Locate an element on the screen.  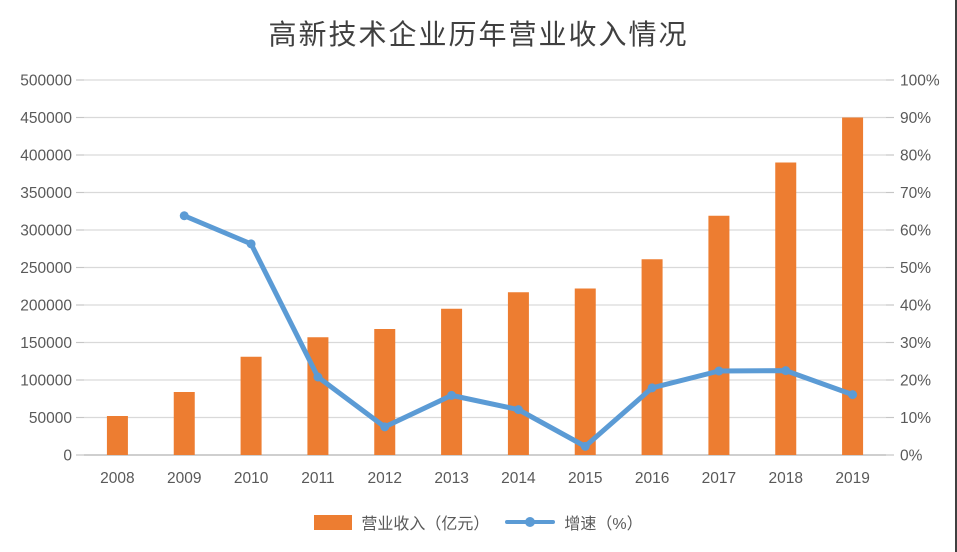
line-marker-2013 is located at coordinates (452, 395).